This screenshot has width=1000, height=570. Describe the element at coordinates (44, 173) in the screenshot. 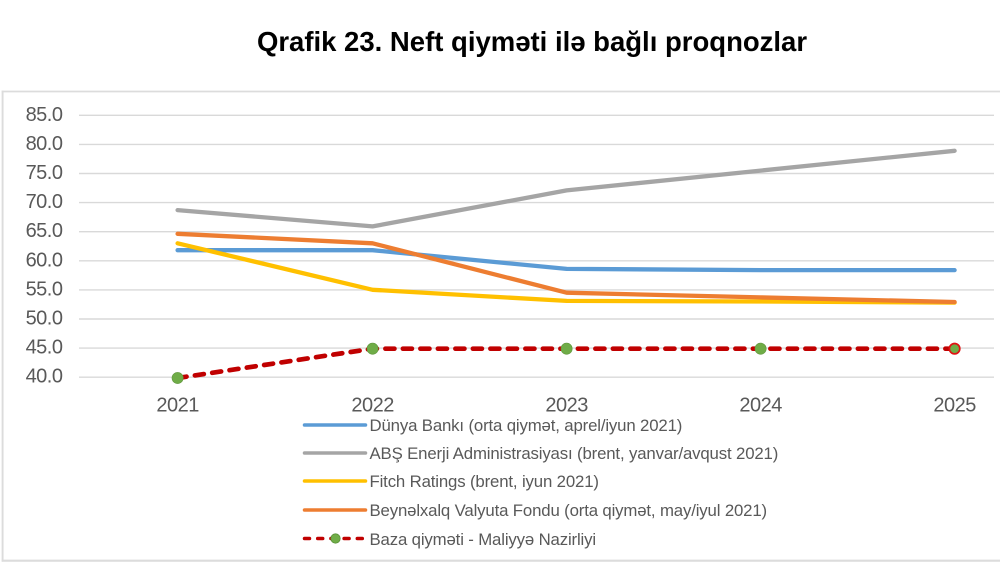

I see `svg-text: 75.0` at that location.